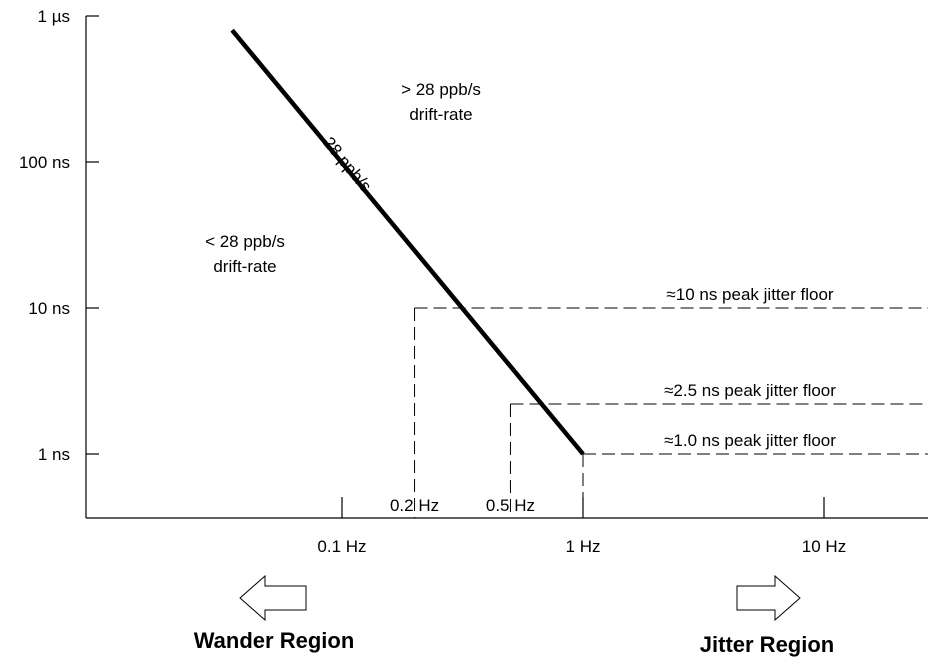 Image resolution: width=928 pixels, height=660 pixels. I want to click on below-line-annotation-2: drift-rate, so click(244, 266).